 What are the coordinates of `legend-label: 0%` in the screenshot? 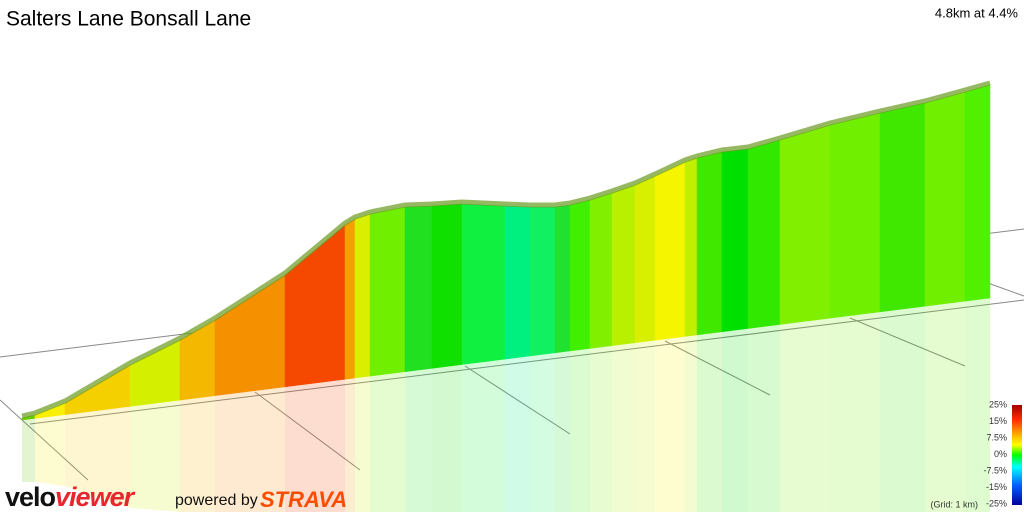 It's located at (1000, 454).